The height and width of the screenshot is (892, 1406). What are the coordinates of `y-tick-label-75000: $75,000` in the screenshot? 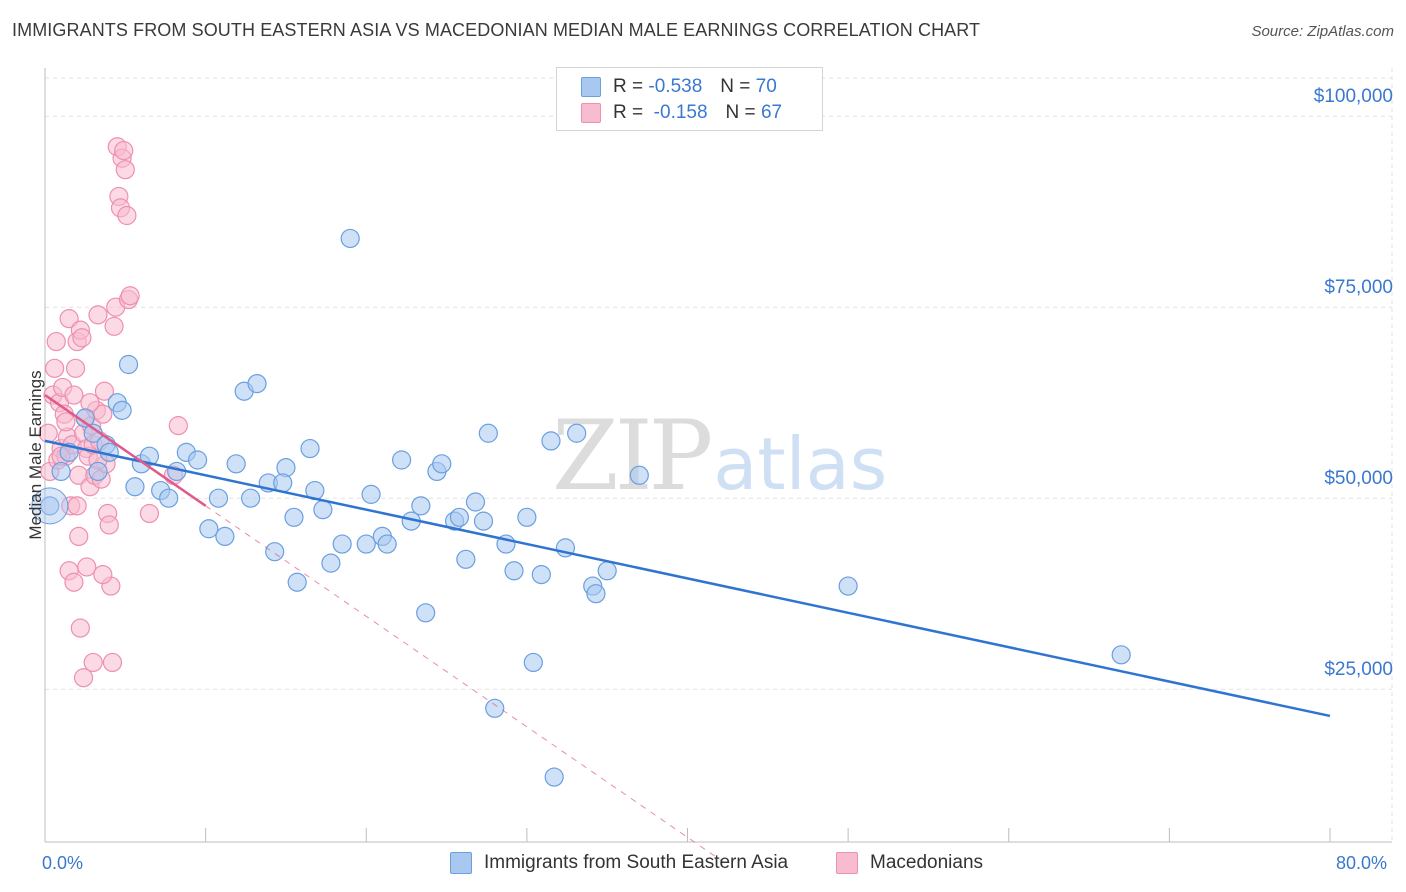 It's located at (1358, 287).